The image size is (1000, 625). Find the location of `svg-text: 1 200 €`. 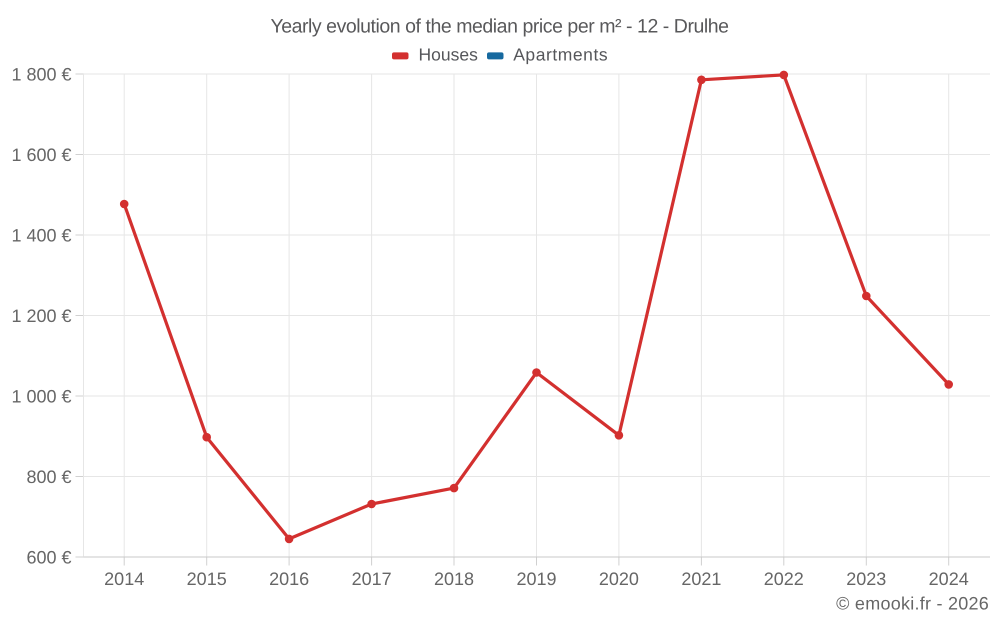

svg-text: 1 200 € is located at coordinates (41, 316).